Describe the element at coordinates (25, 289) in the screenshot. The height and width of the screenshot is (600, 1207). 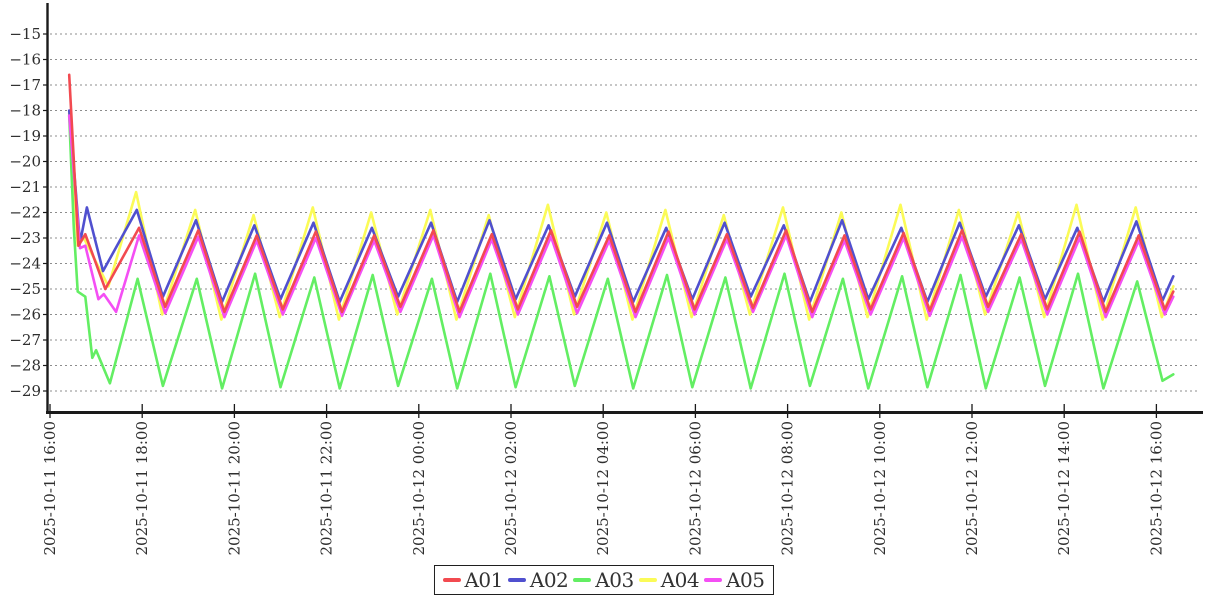
I see `y-tick-label: −25` at that location.